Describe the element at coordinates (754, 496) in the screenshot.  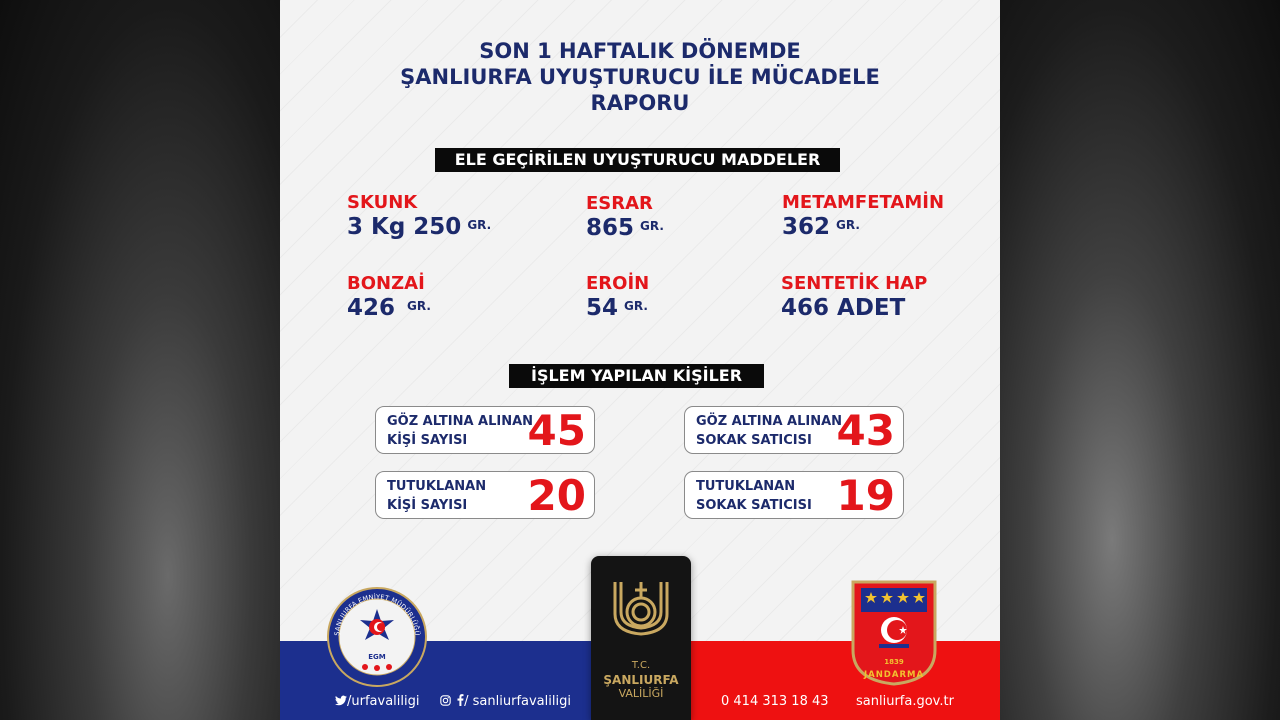
I see `stat-label: TUTUKLANAN SOKAK SATICISI` at that location.